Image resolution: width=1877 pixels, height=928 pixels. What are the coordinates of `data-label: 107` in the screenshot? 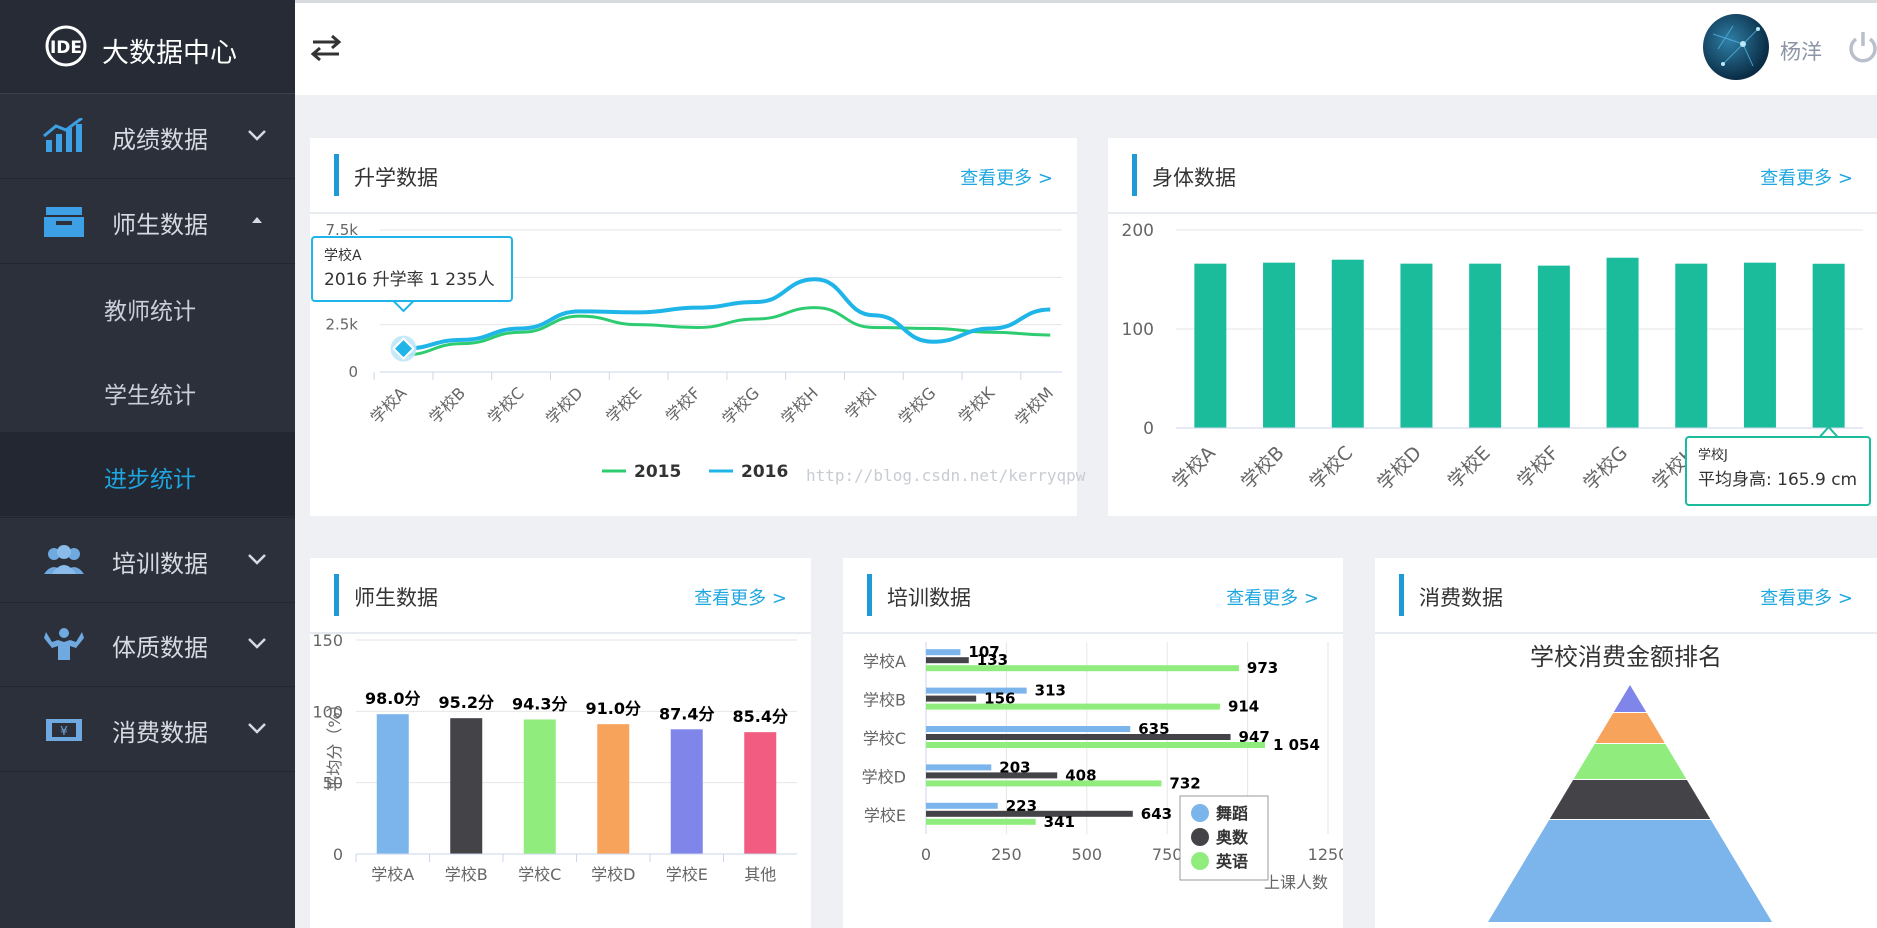 It's located at (983, 652).